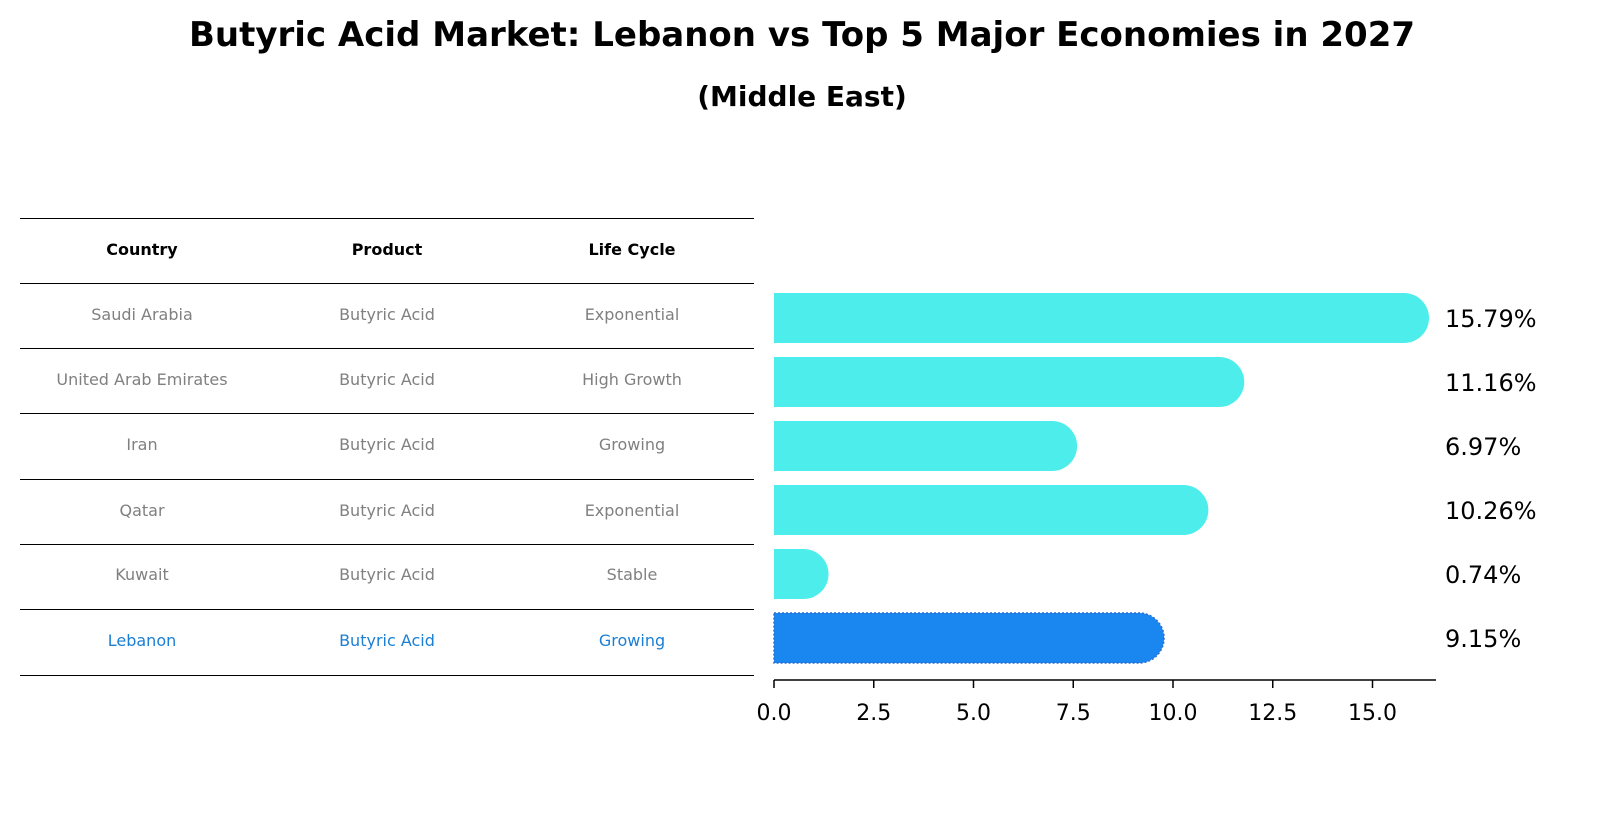 This screenshot has width=1604, height=823. Describe the element at coordinates (387, 249) in the screenshot. I see `table-header-product: Product` at that location.